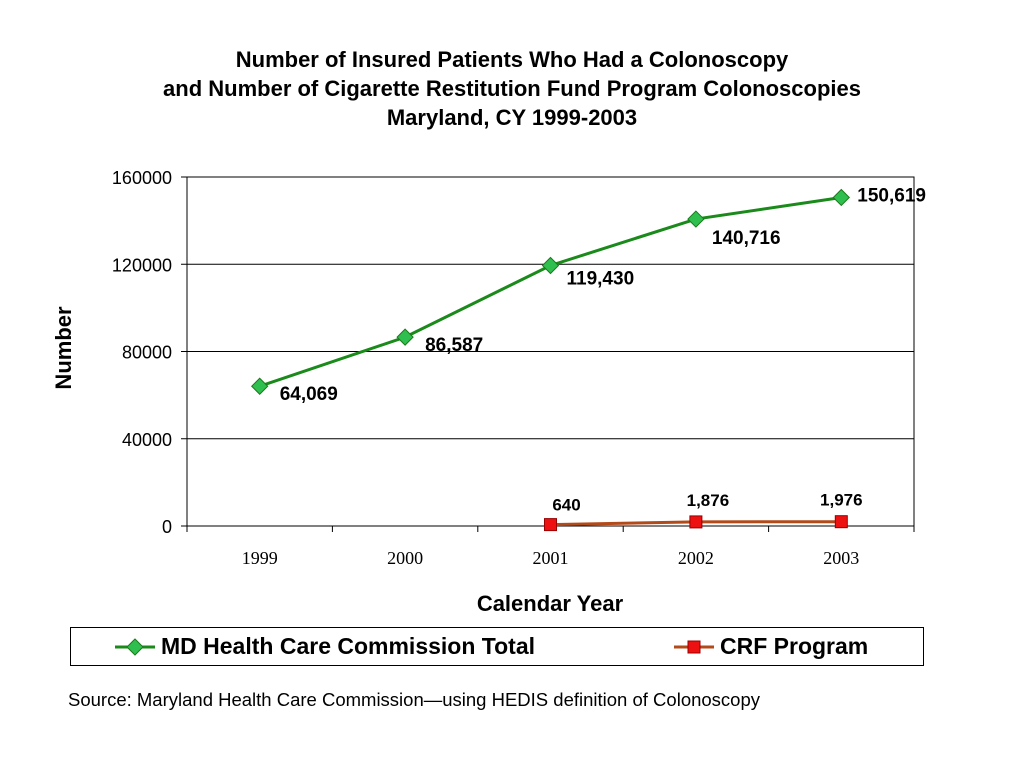 The height and width of the screenshot is (768, 1024). What do you see at coordinates (167, 527) in the screenshot?
I see `y-tick-label: 0` at bounding box center [167, 527].